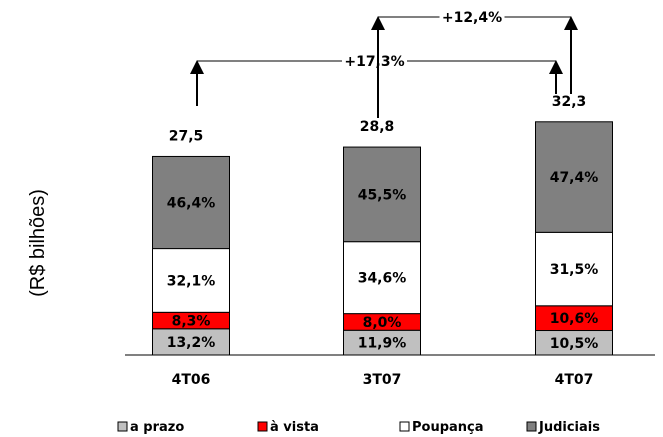  I want to click on bar-4t06: 13,2% 8,3% 32,1% 46,4% 27,5, so click(191, 242).